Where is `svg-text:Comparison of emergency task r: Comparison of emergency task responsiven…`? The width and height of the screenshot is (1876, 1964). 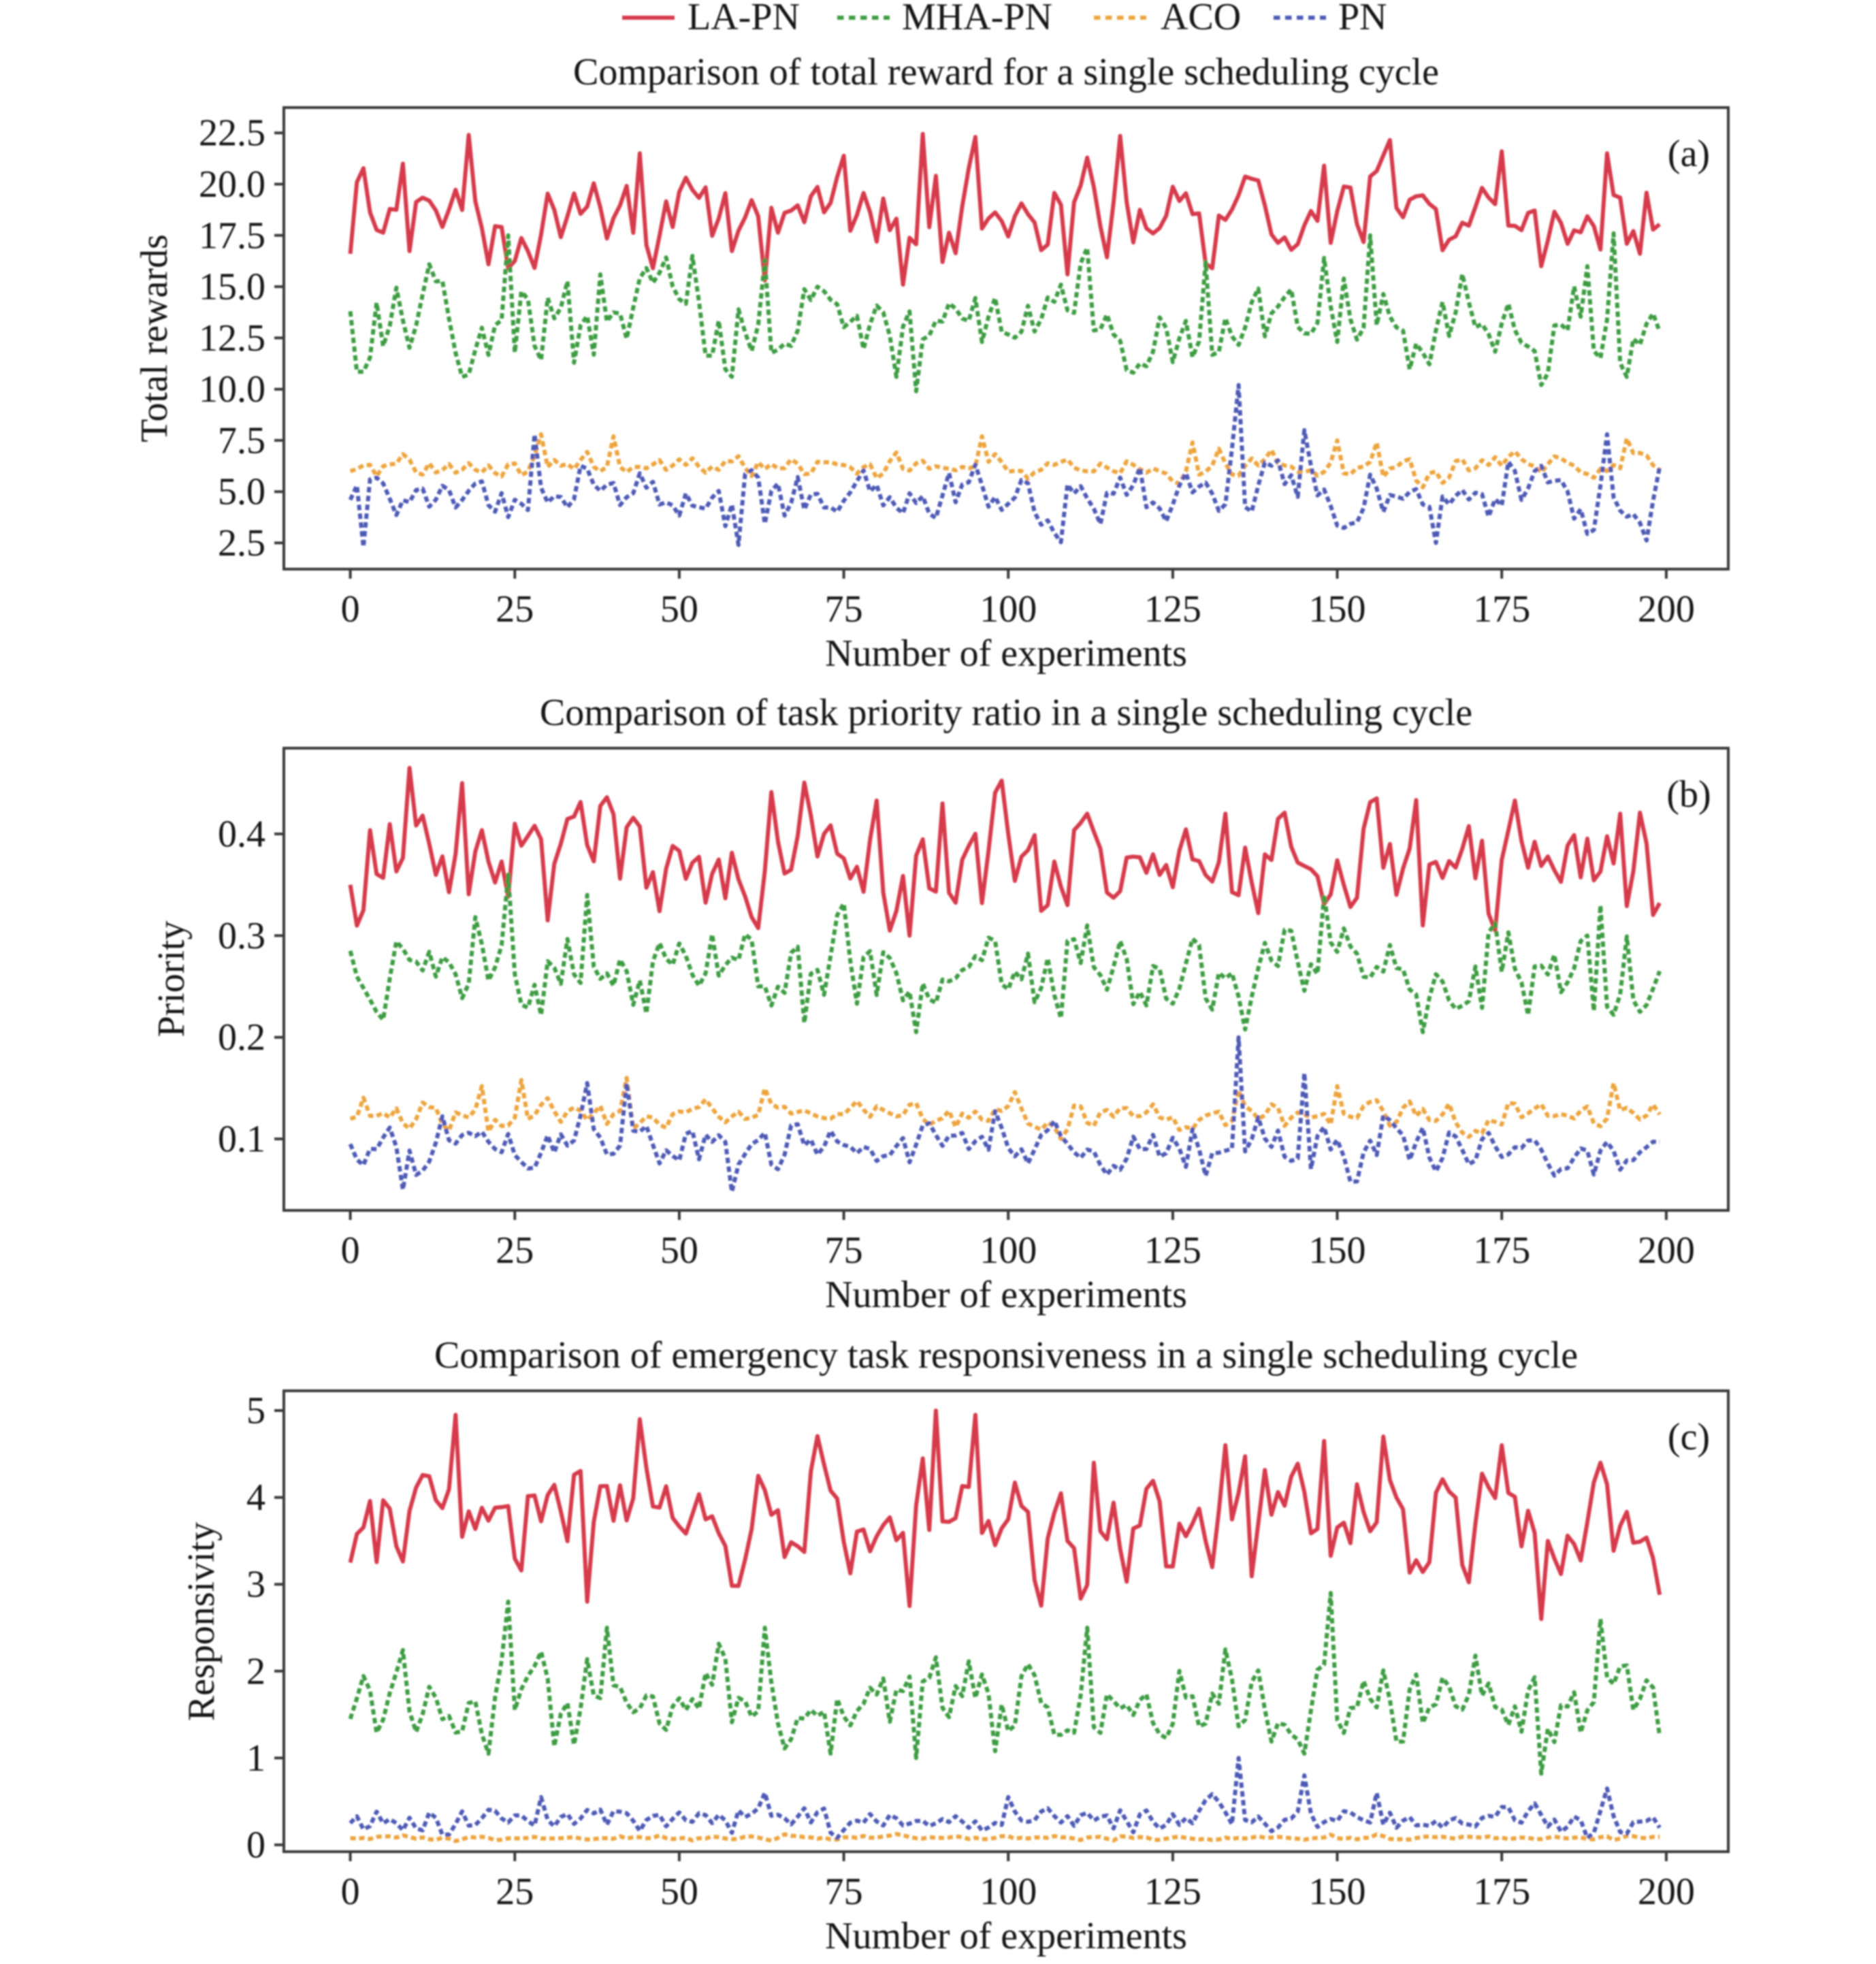
svg-text:Comparison of emergency task r: Comparison of emergency task responsiven… is located at coordinates (1006, 1355).